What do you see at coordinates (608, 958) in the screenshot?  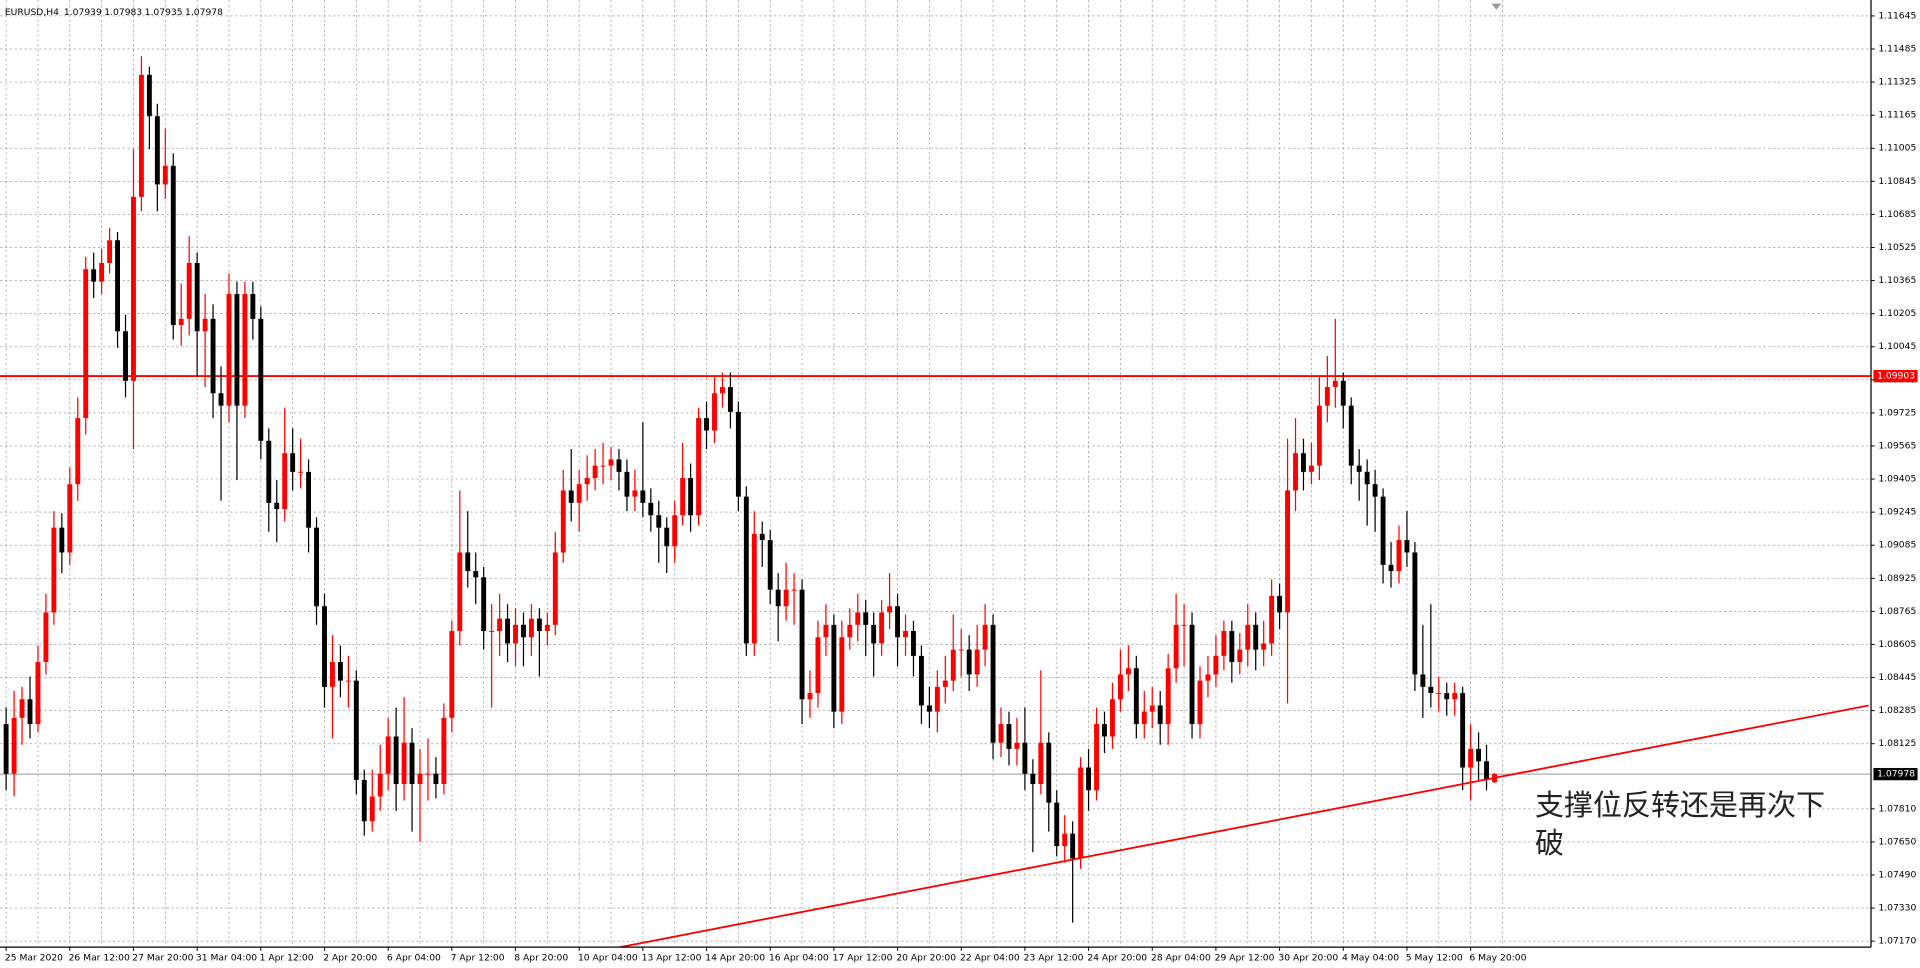 I see `x-tick-label: 10 Apr 04:00` at bounding box center [608, 958].